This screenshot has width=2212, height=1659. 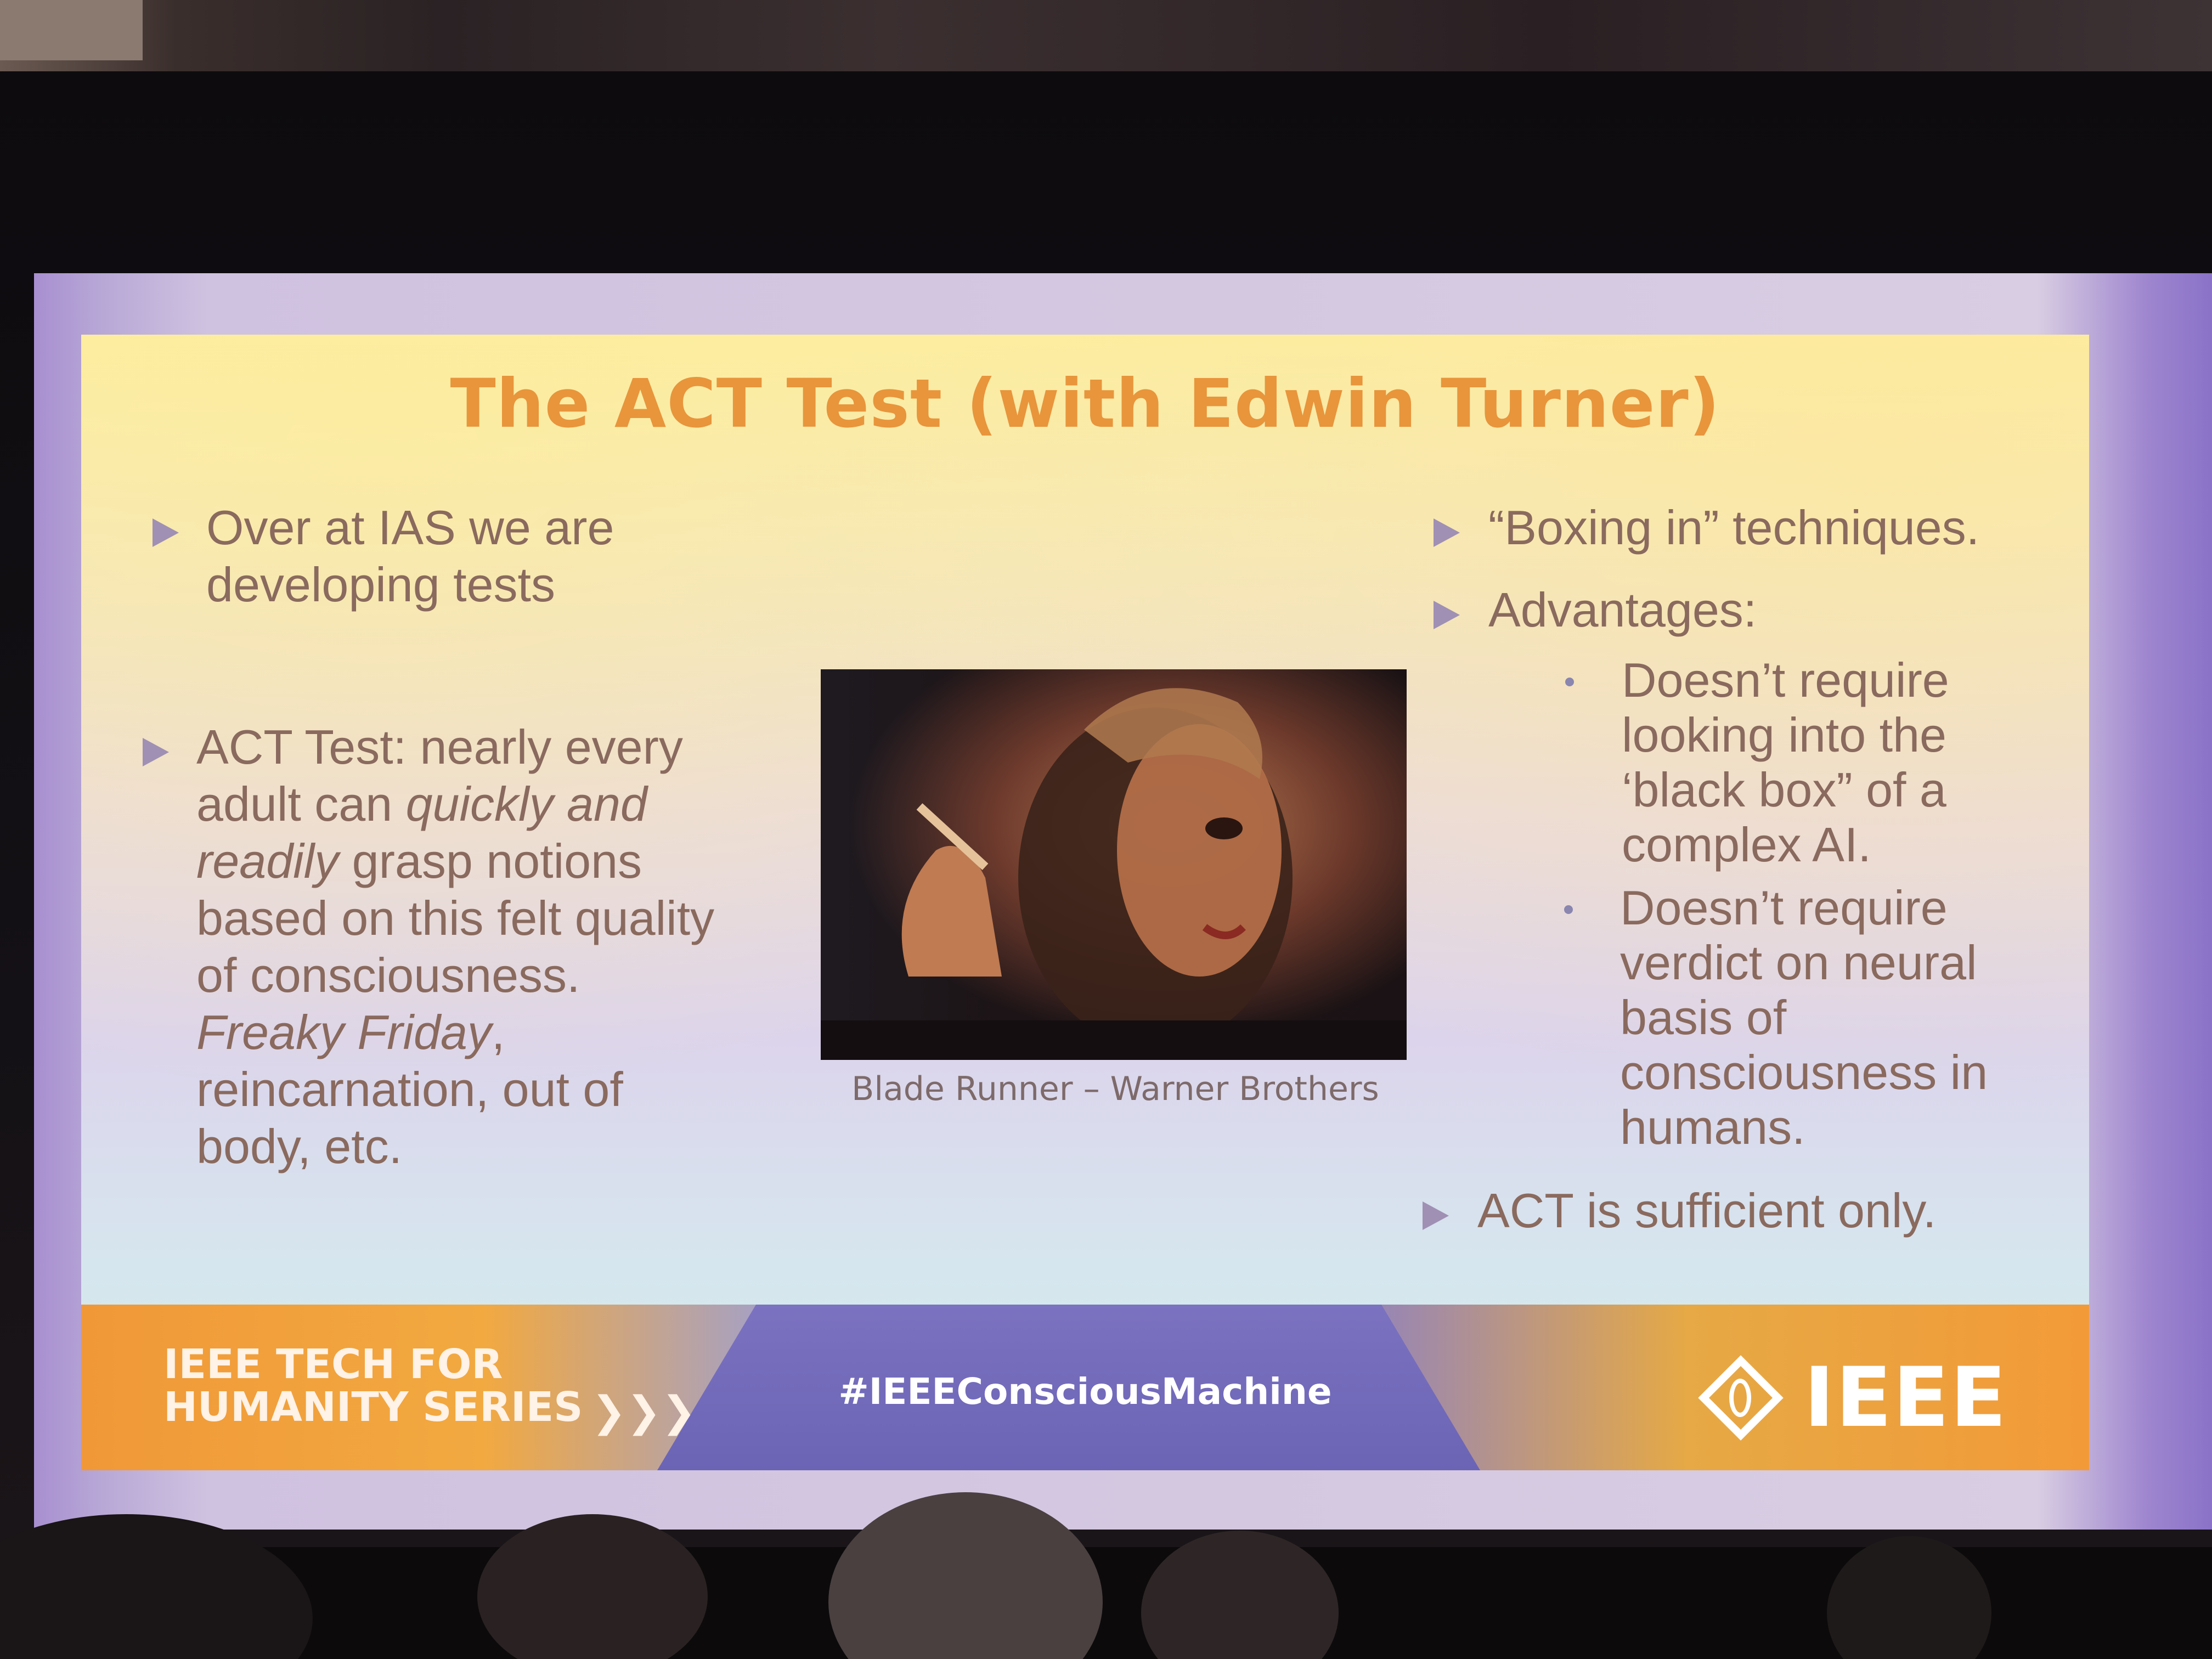 What do you see at coordinates (1740, 1398) in the screenshot?
I see `ieee-diamond-inner-icon` at bounding box center [1740, 1398].